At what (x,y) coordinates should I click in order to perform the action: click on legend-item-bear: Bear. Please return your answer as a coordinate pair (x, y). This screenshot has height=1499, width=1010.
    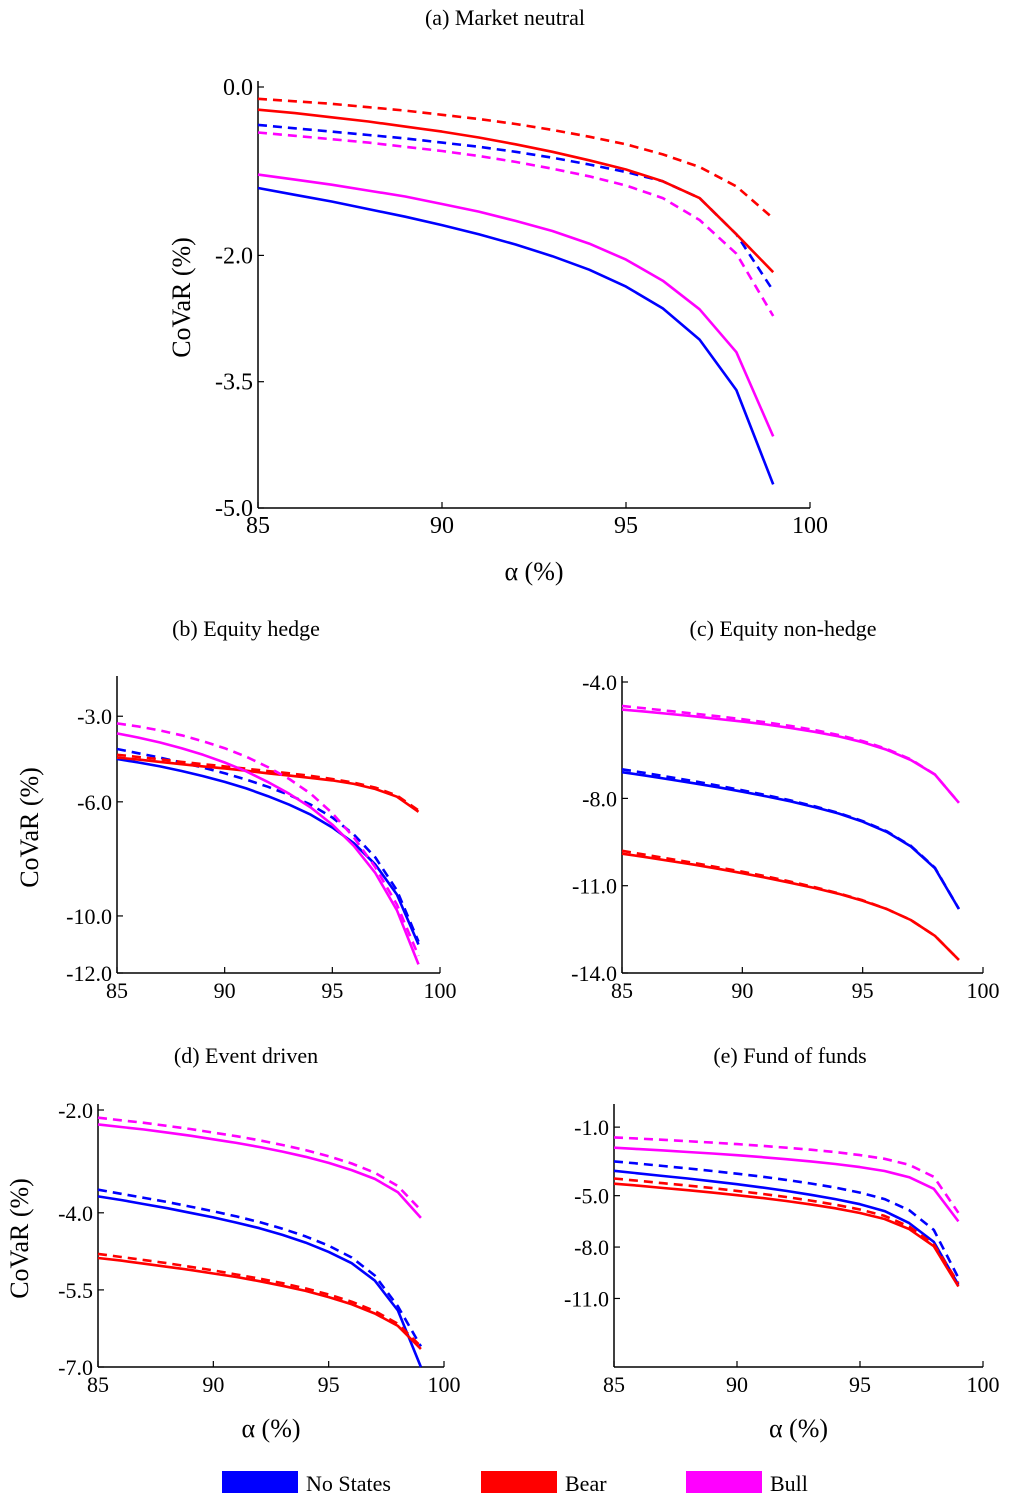
    Looking at the image, I should click on (544, 1483).